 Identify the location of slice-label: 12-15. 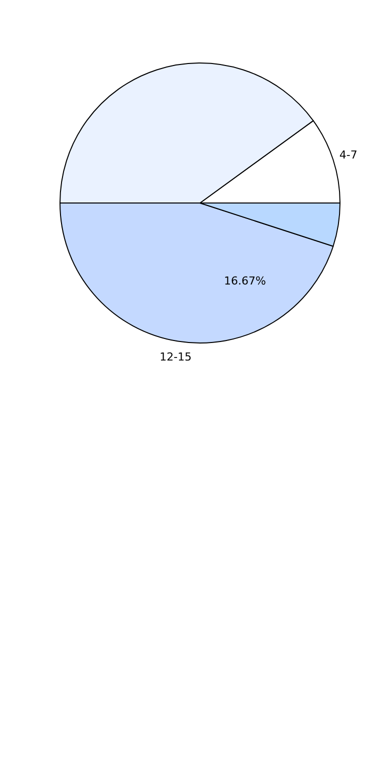
(176, 357).